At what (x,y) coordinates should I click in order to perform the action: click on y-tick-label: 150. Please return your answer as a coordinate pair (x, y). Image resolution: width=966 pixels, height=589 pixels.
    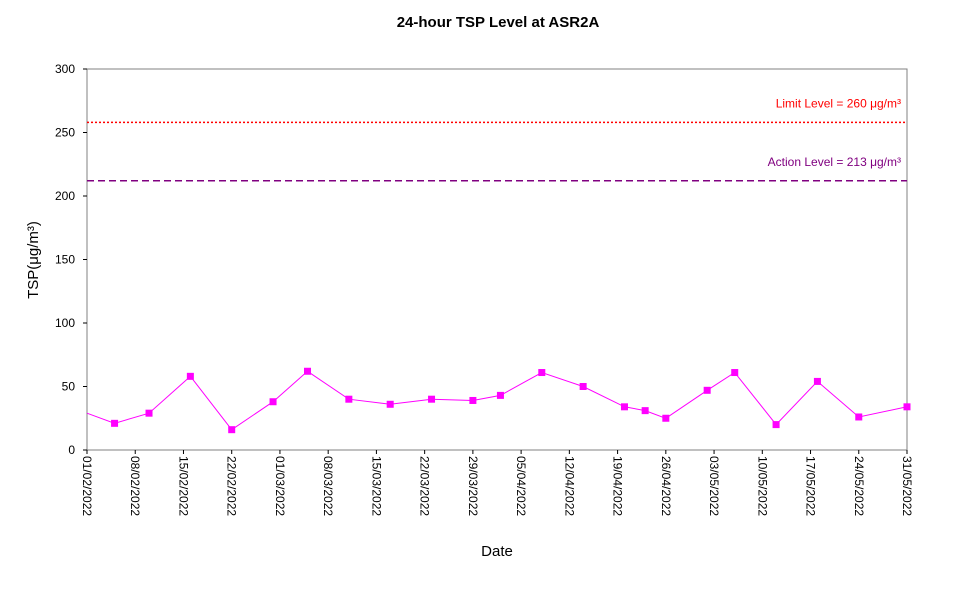
    Looking at the image, I should click on (65, 260).